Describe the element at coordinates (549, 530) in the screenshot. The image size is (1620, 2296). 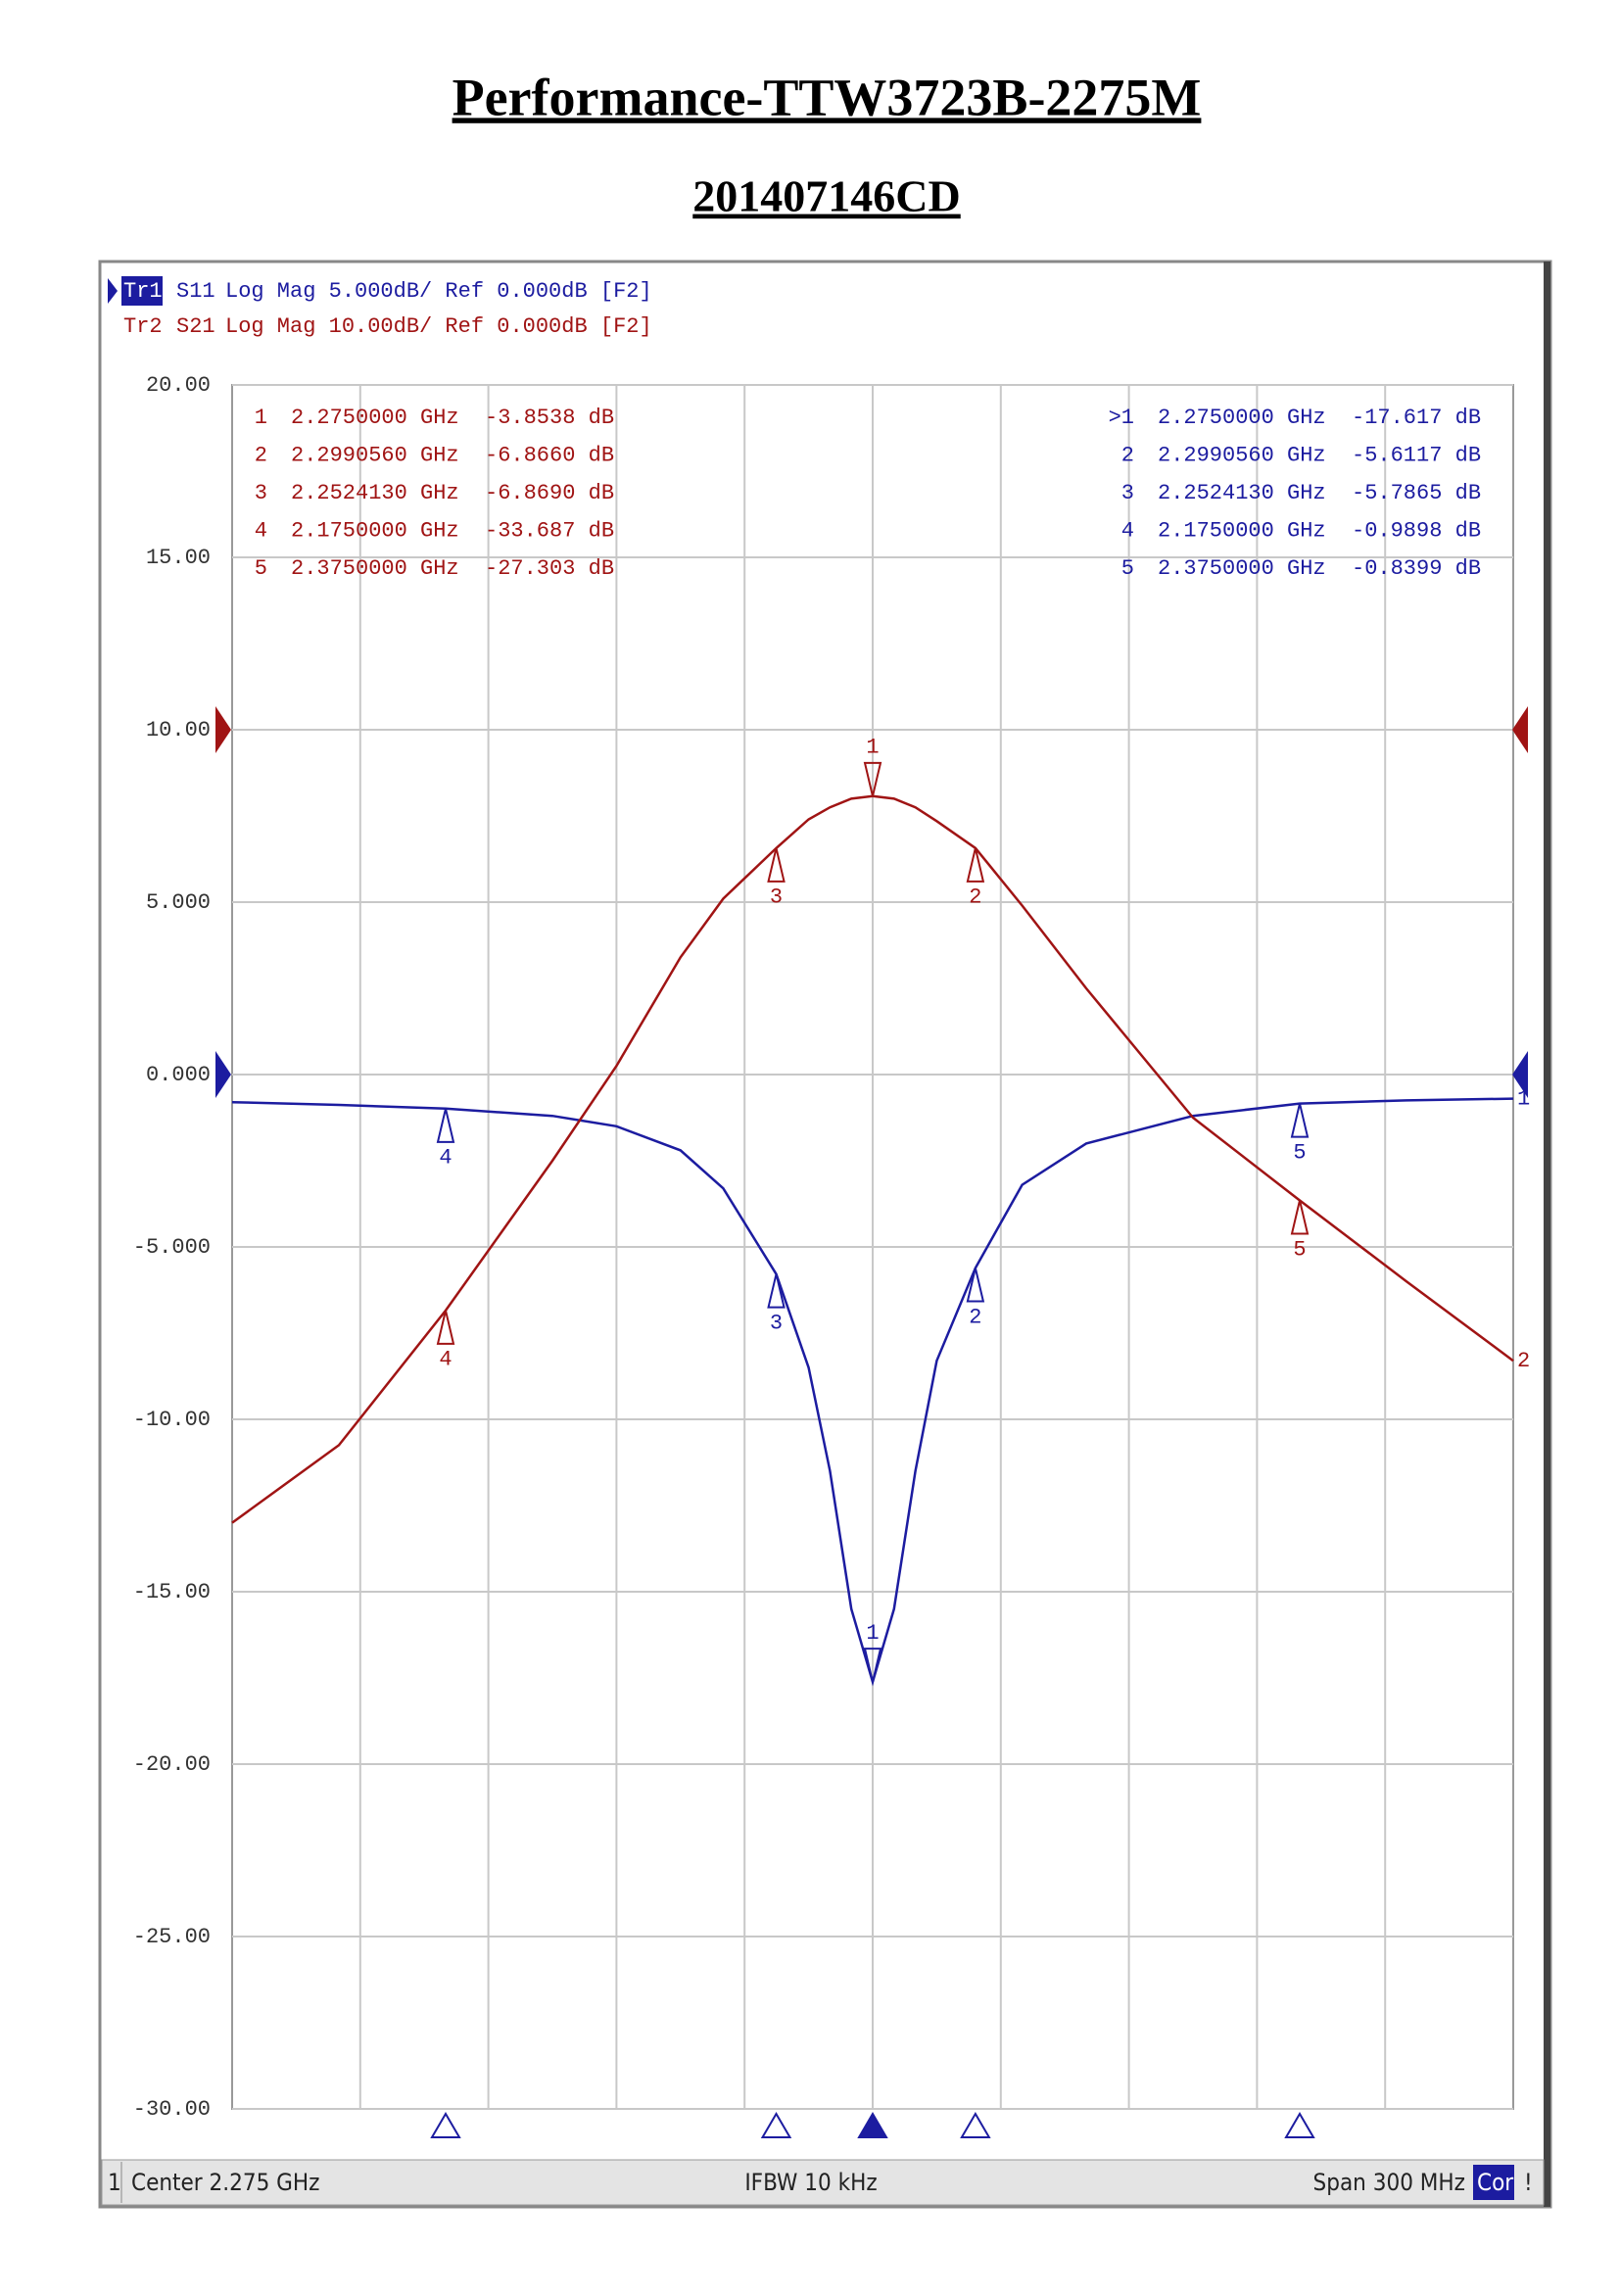
I see `marker-value: -33.687 dB` at that location.